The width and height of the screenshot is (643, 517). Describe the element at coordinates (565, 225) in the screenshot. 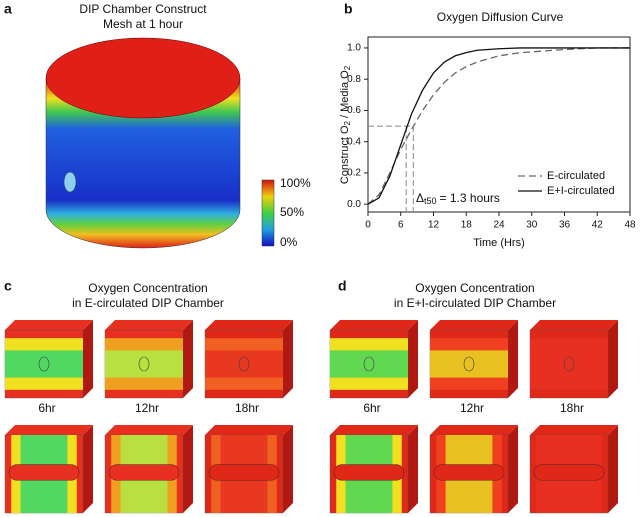

I see `x-tick-label: 36` at that location.